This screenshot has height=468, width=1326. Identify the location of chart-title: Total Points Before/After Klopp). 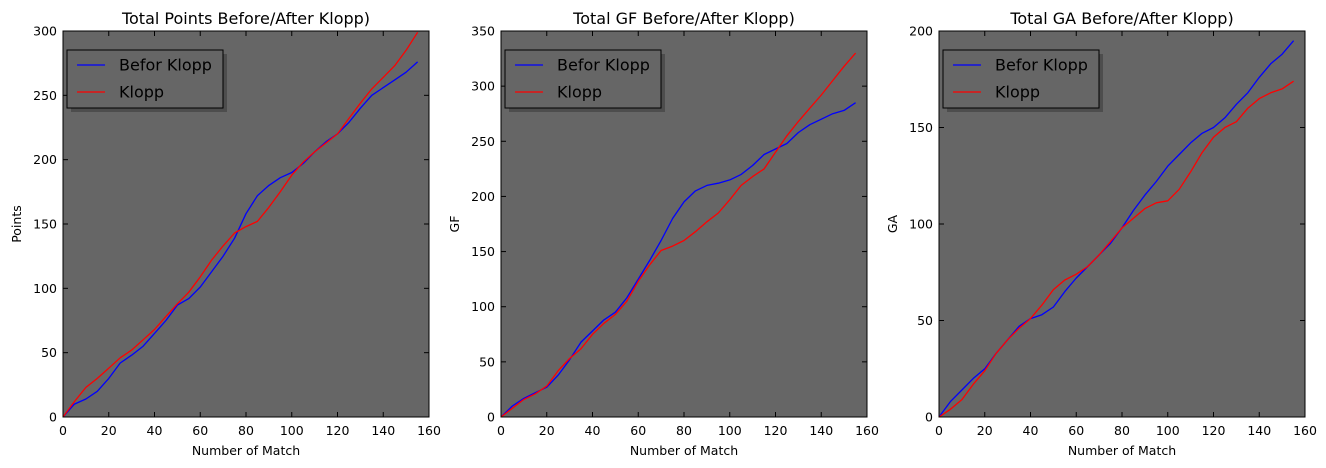
(245, 18).